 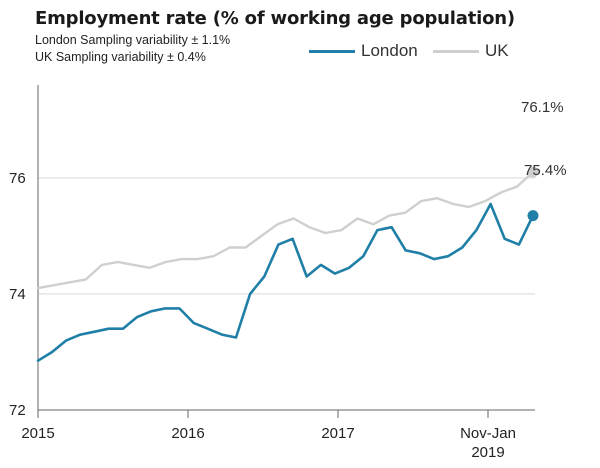 I want to click on legend-item-london: London, so click(x=363, y=51).